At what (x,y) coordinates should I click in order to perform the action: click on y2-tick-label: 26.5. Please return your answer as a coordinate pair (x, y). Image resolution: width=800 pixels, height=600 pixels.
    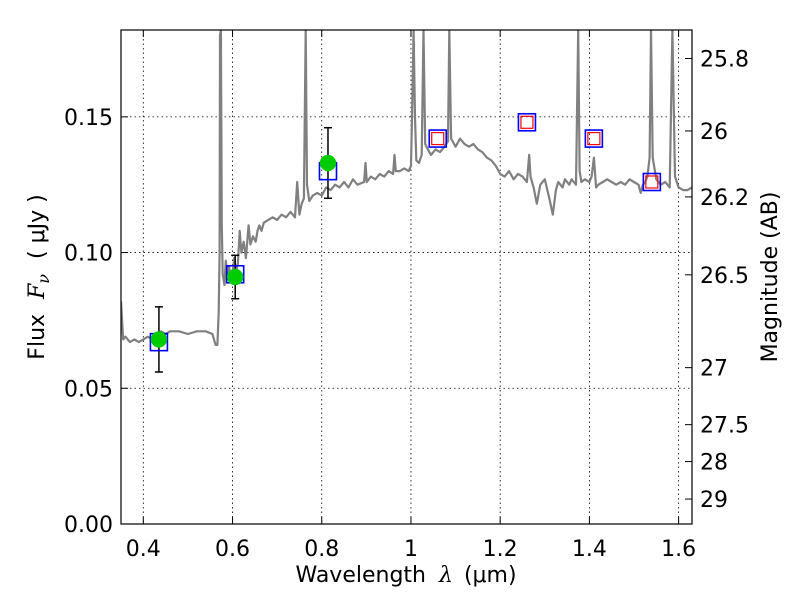
    Looking at the image, I should click on (724, 276).